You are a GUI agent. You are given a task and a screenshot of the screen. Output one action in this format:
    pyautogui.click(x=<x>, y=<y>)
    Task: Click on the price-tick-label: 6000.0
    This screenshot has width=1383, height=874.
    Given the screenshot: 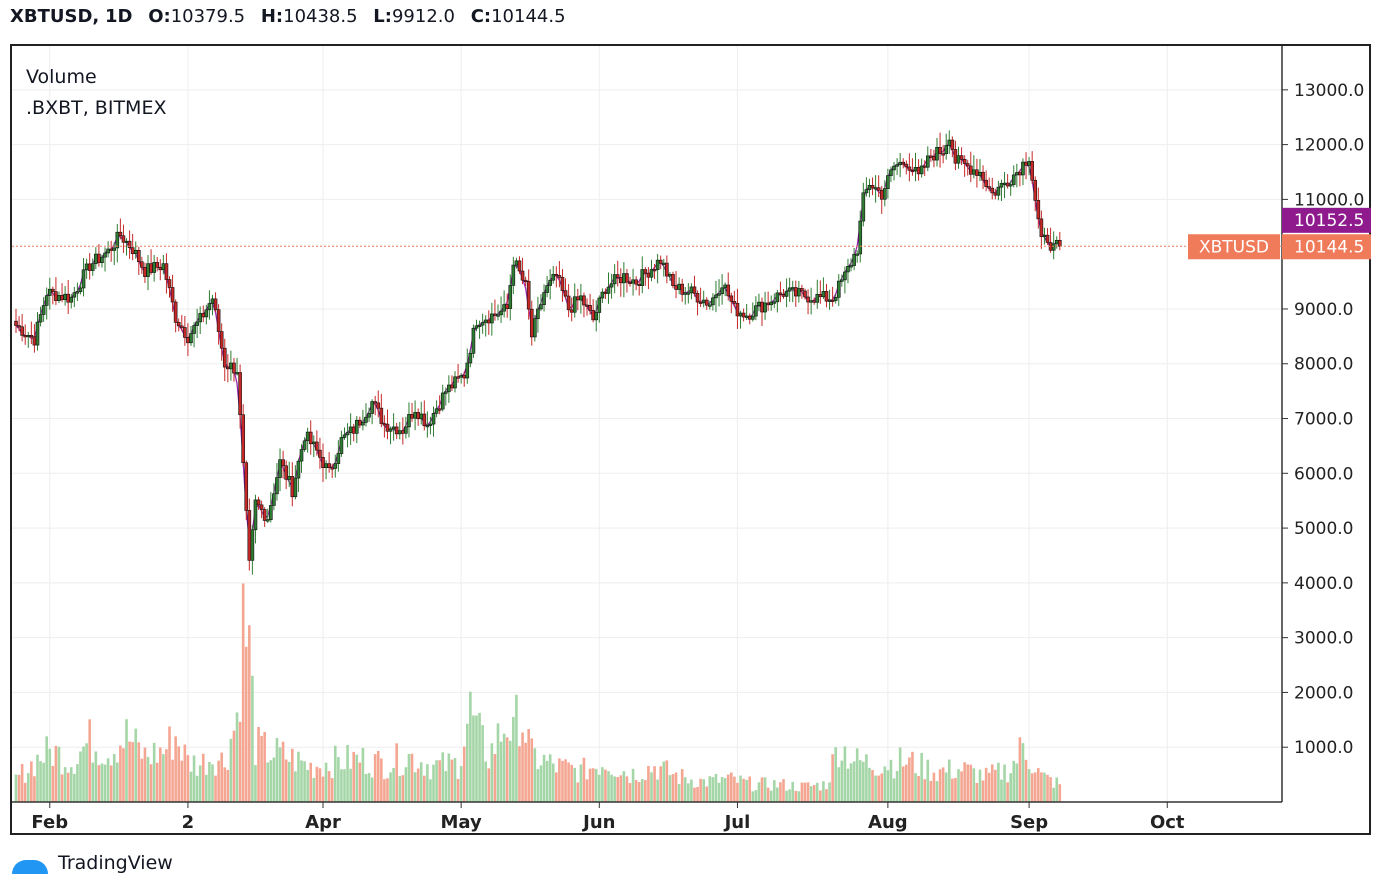 What is the action you would take?
    pyautogui.click(x=1323, y=474)
    